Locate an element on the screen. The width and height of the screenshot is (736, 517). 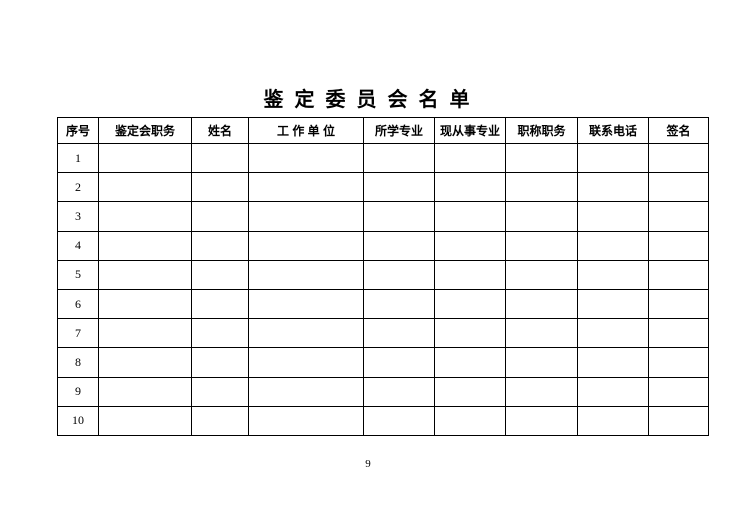
column-header-5: 现从事专业 is located at coordinates (470, 130).